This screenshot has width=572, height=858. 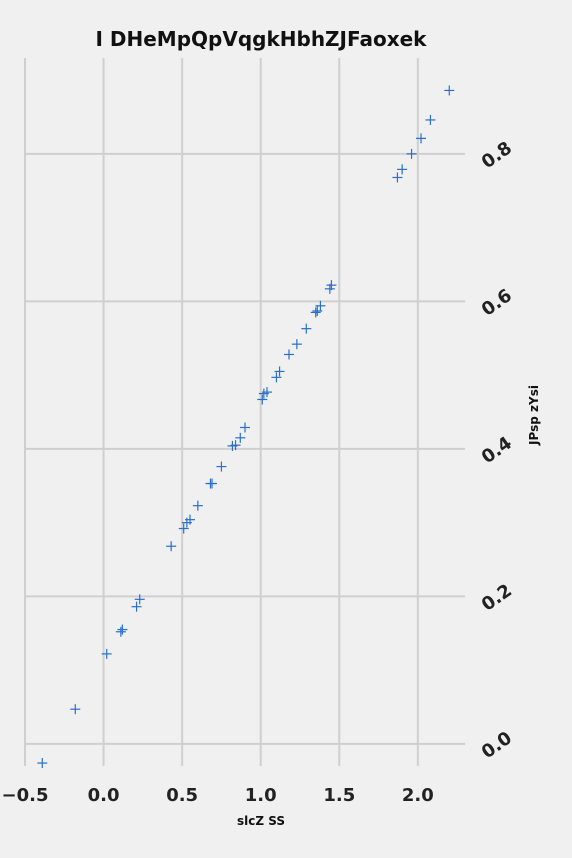 What do you see at coordinates (497, 597) in the screenshot?
I see `y-tick-label: 0.2` at bounding box center [497, 597].